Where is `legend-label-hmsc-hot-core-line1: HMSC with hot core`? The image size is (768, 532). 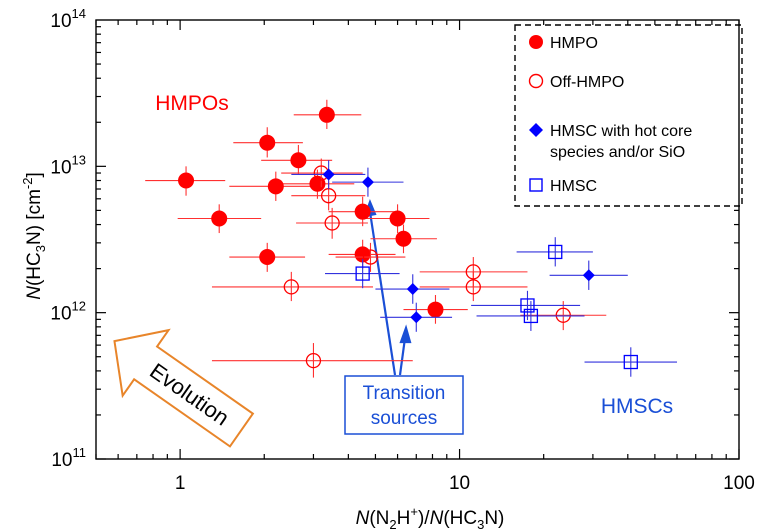
legend-label-hmsc-hot-core-line1: HMSC with hot core is located at coordinates (621, 131).